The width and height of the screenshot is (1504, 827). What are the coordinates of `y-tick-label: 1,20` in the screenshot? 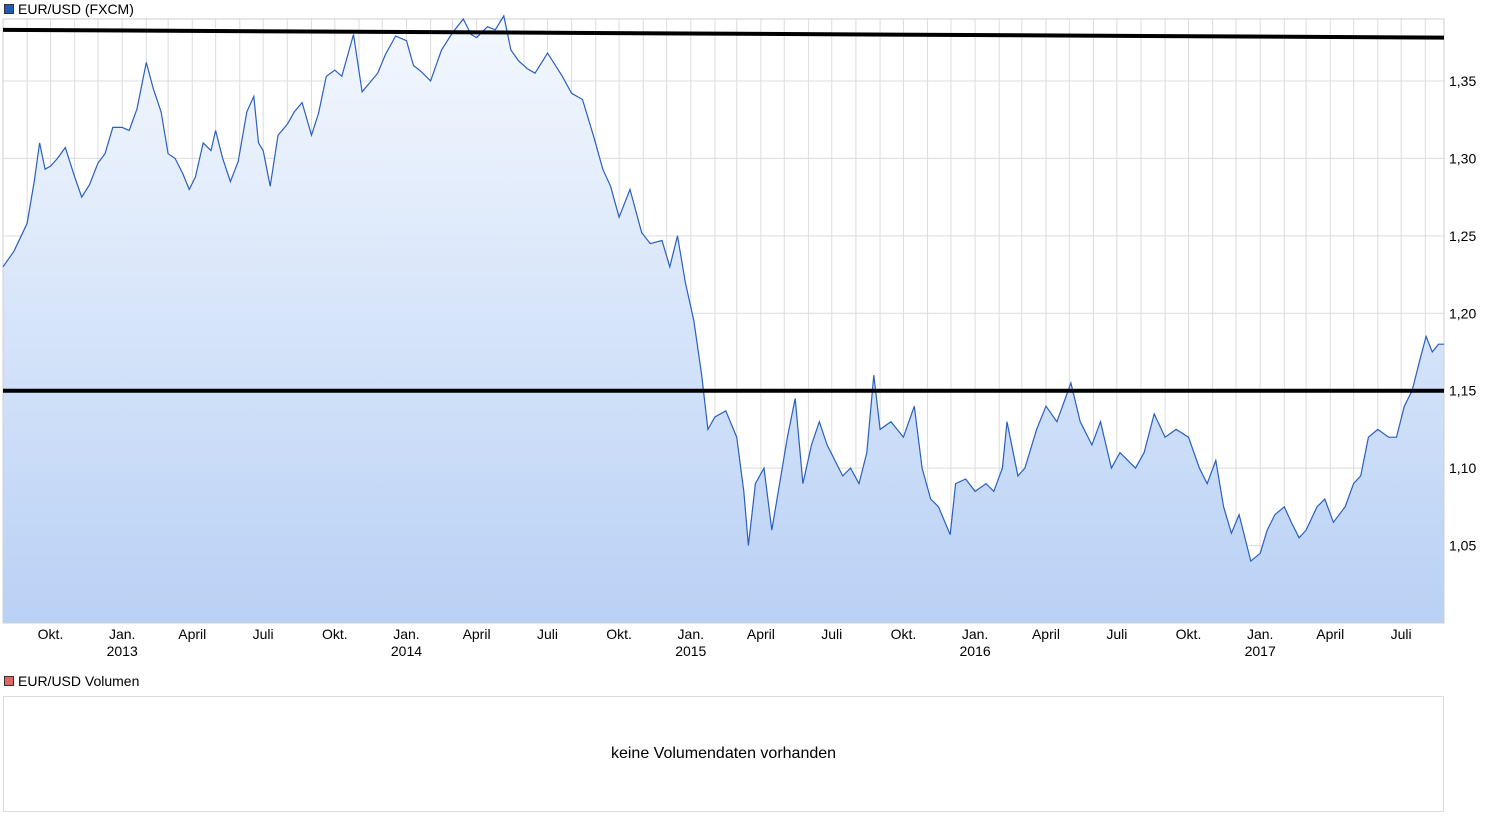 It's located at (1462, 313).